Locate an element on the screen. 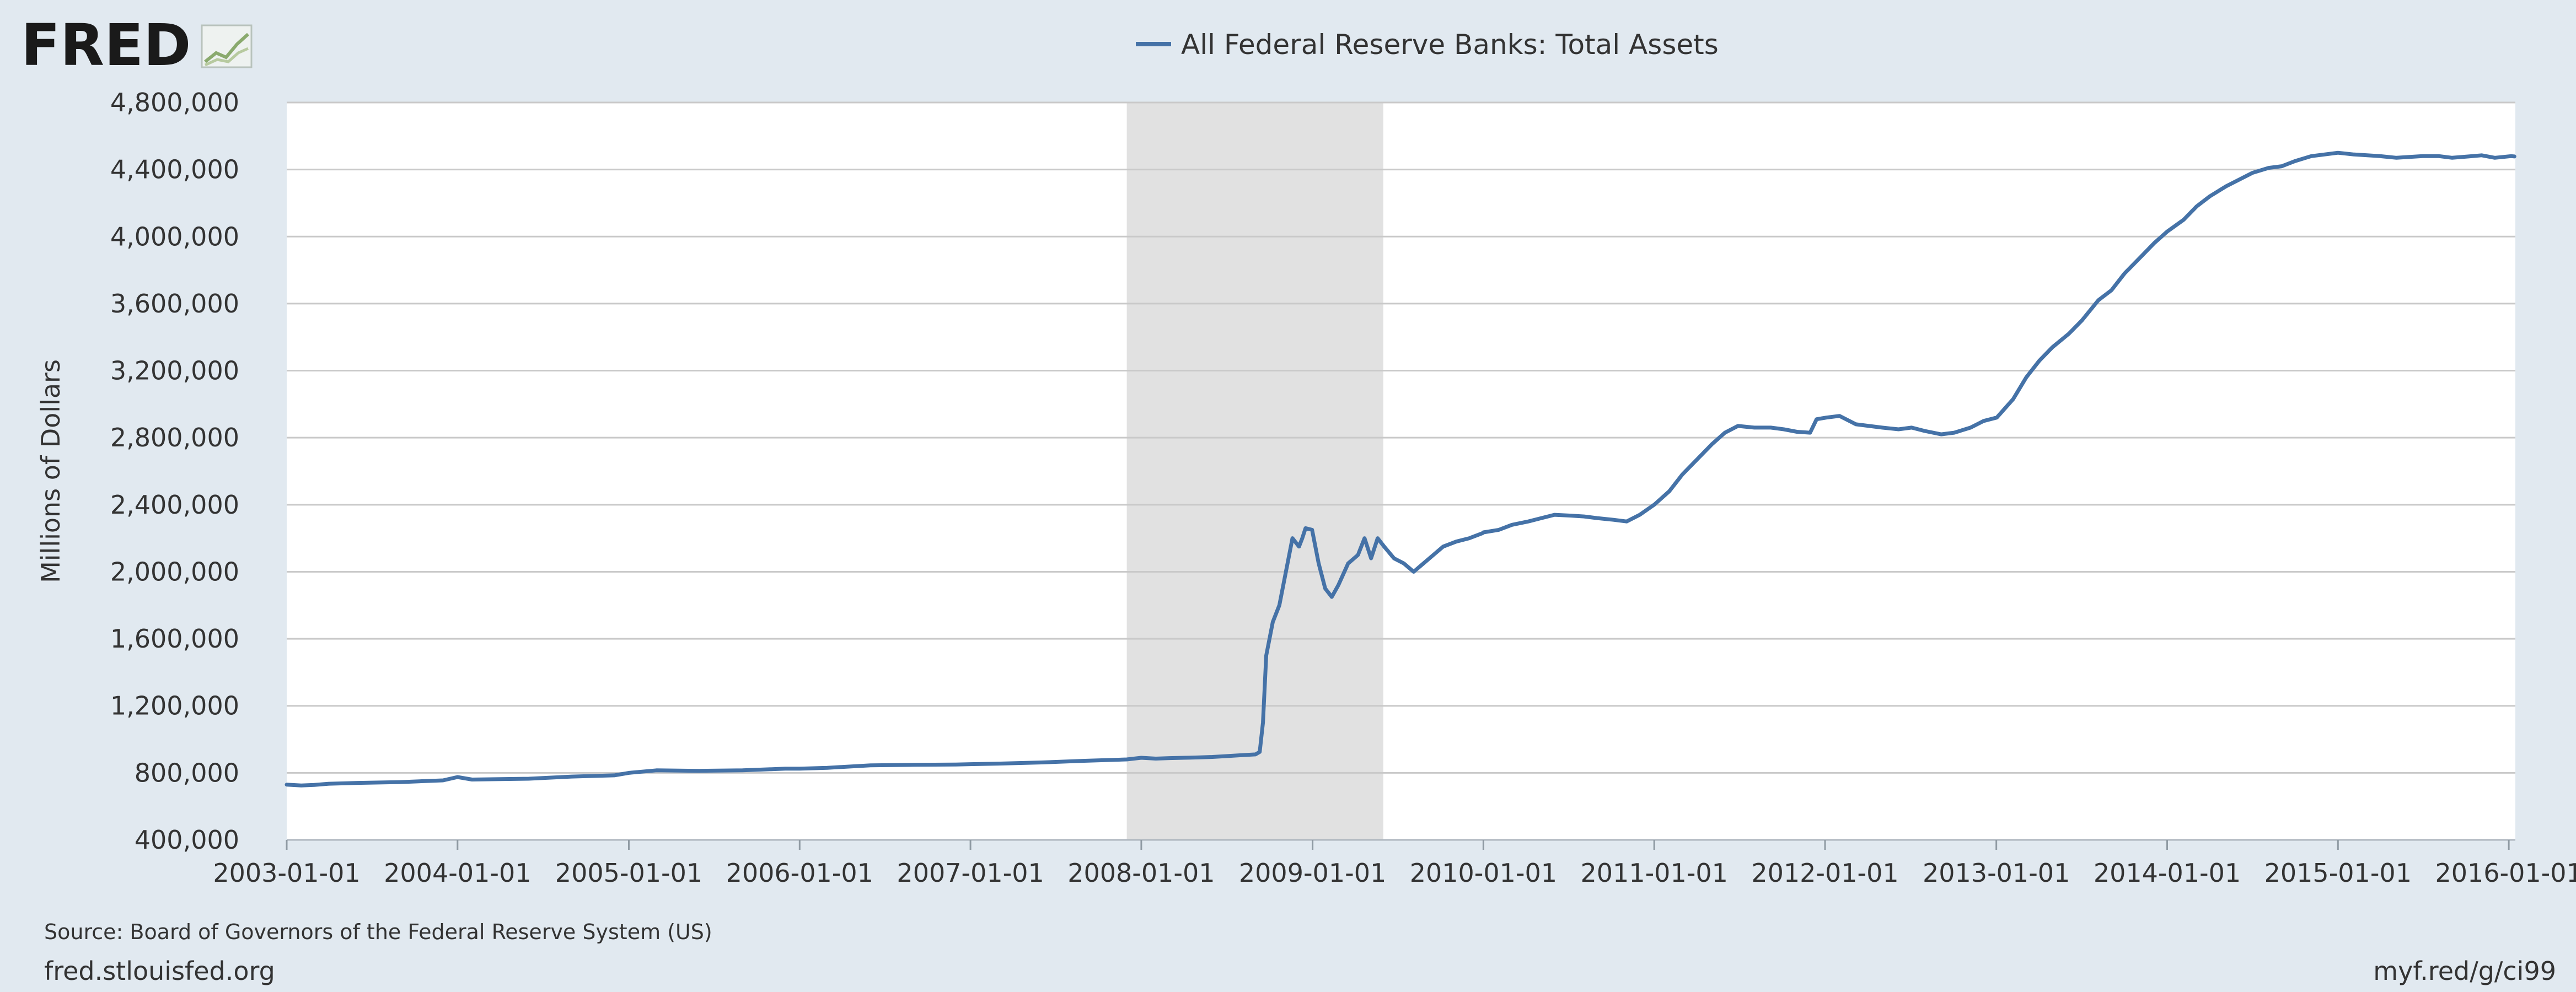 This screenshot has height=992, width=2576. y-tick-label: 2,800,000 is located at coordinates (174, 437).